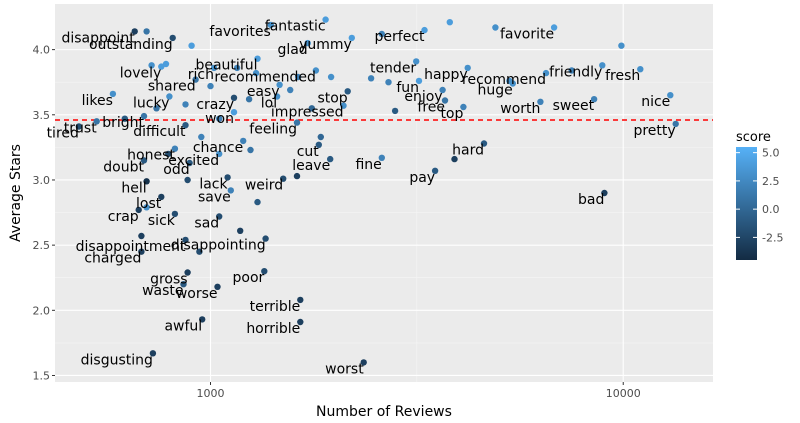  What do you see at coordinates (218, 246) in the screenshot?
I see `point-label: disappointing` at bounding box center [218, 246].